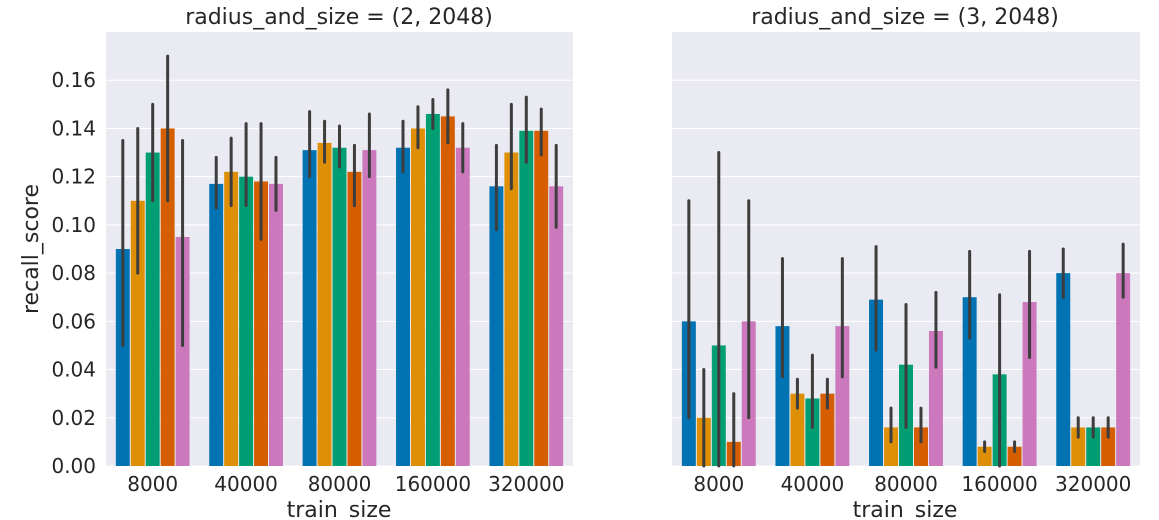  Describe the element at coordinates (73, 225) in the screenshot. I see `y-tick-label: 0.10` at that location.